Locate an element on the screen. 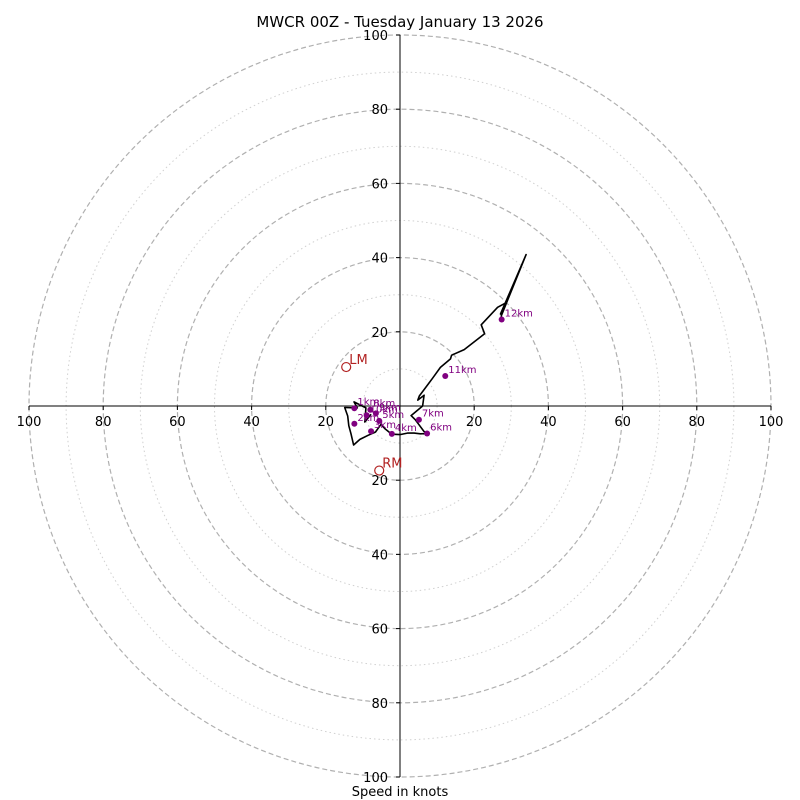  height-marker-label: 2km is located at coordinates (368, 418).